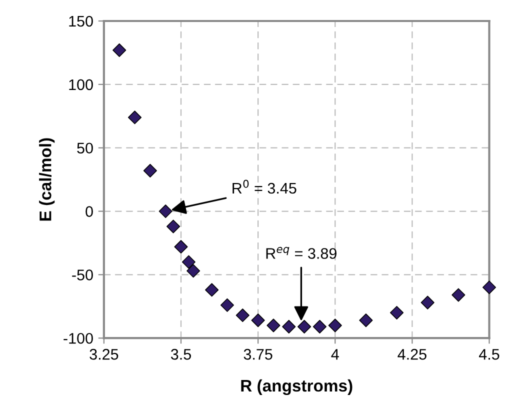 Image resolution: width=507 pixels, height=420 pixels. Describe the element at coordinates (81, 84) in the screenshot. I see `y-tick-label: 100` at that location.